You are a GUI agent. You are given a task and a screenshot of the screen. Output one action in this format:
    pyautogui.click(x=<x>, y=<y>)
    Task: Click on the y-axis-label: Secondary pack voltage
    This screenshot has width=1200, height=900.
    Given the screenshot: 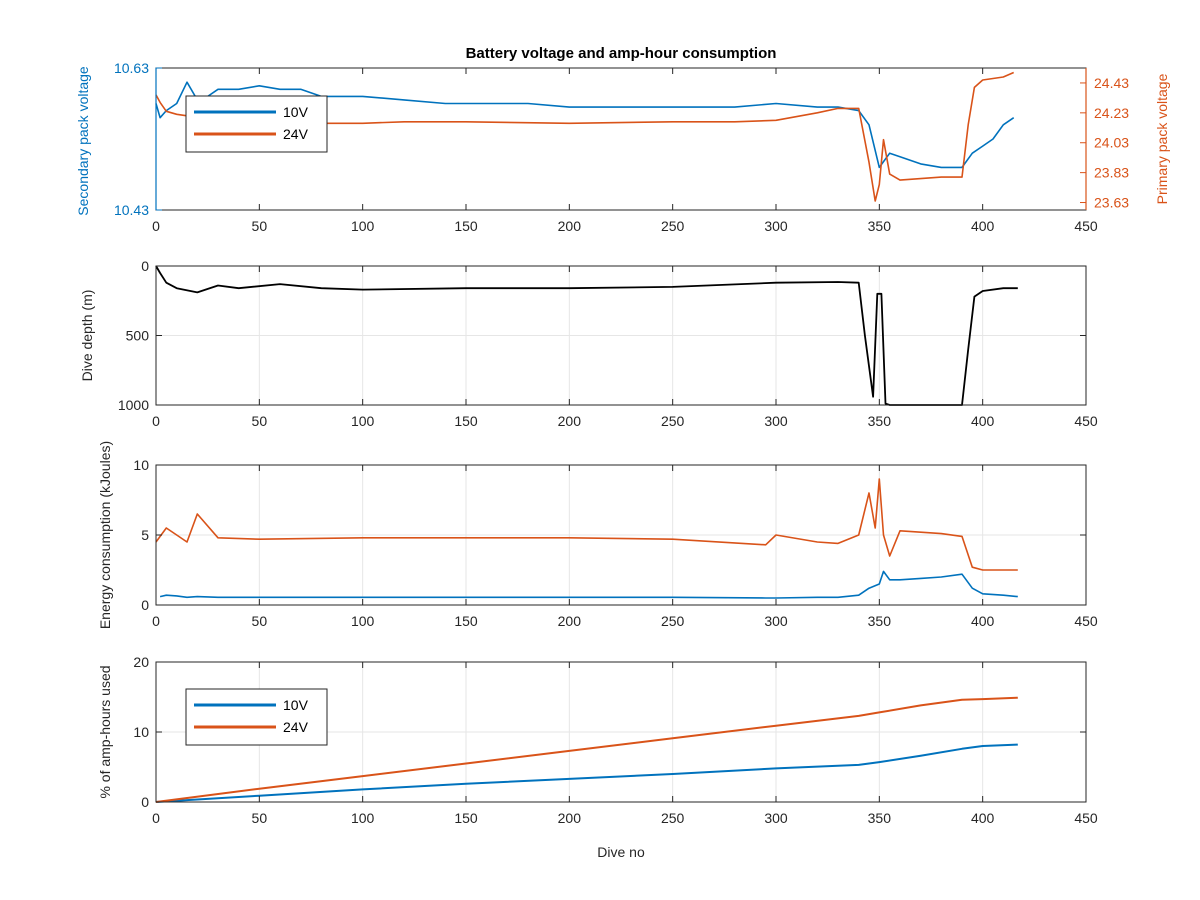 What is the action you would take?
    pyautogui.click(x=83, y=141)
    